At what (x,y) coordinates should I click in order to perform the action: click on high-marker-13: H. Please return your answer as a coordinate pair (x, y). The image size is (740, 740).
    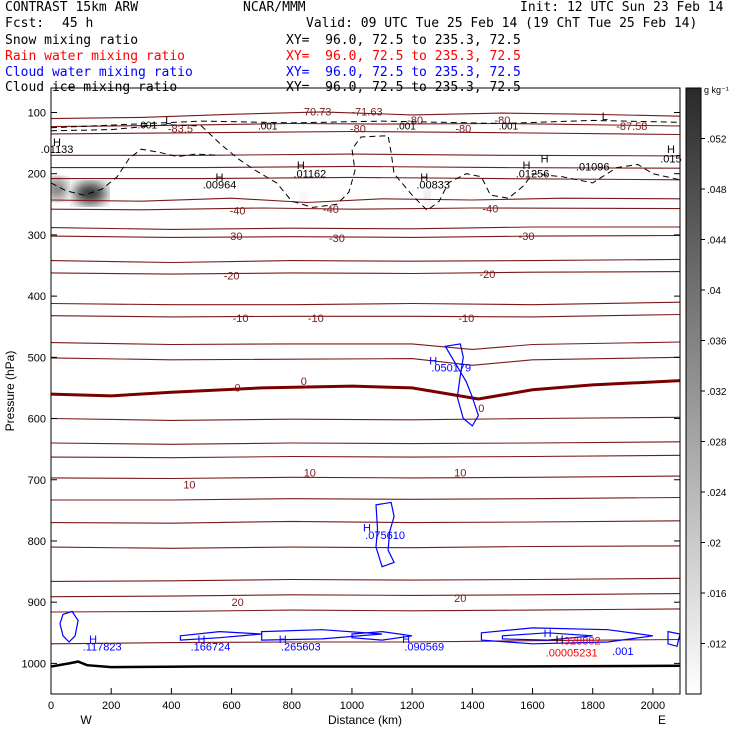
    Looking at the image, I should click on (560, 640).